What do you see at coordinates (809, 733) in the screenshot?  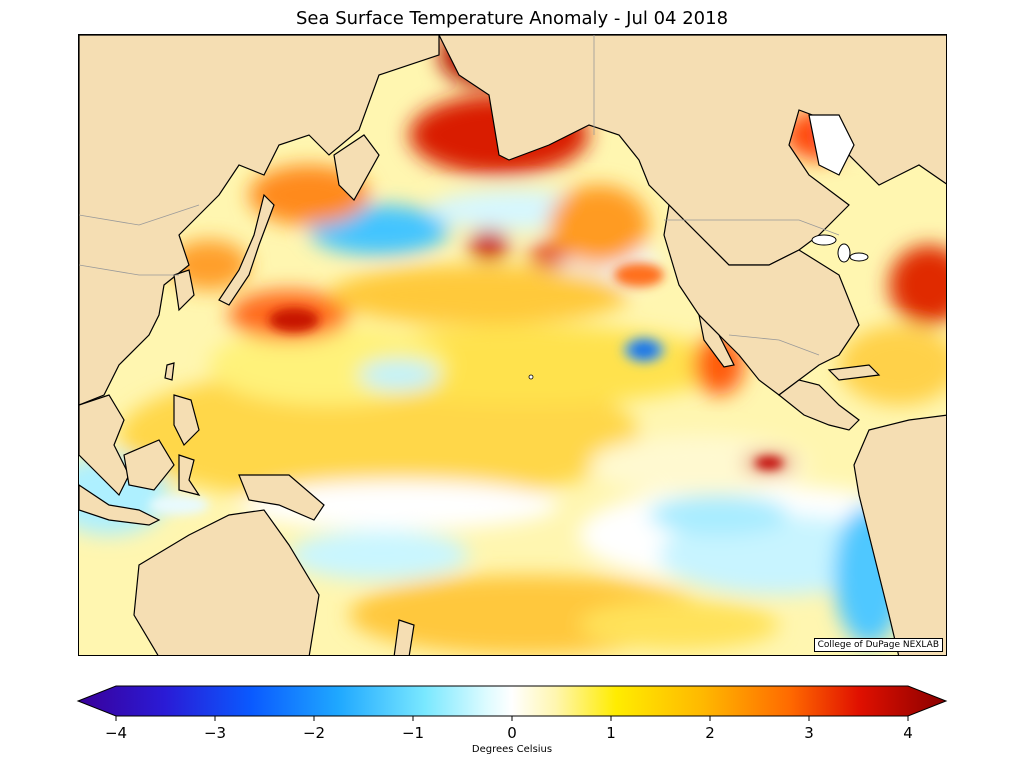 I see `colorbar-tick-label: 3` at bounding box center [809, 733].